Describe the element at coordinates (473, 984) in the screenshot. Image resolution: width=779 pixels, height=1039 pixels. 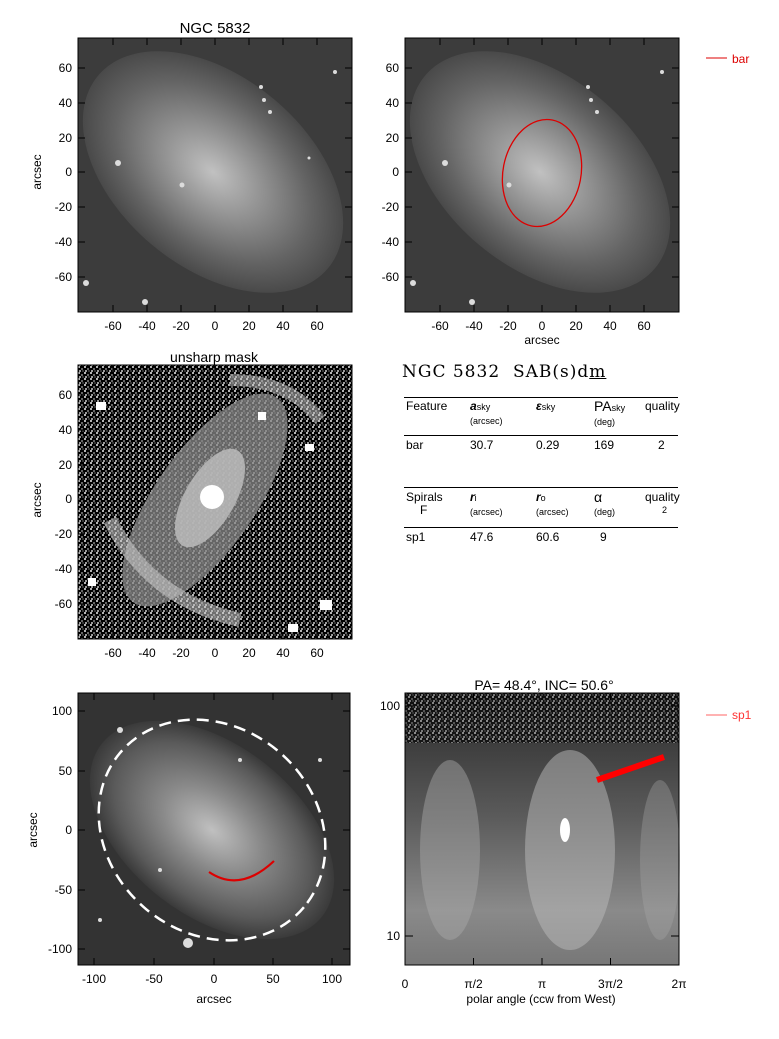
I see `x-tick-label: π/2` at that location.